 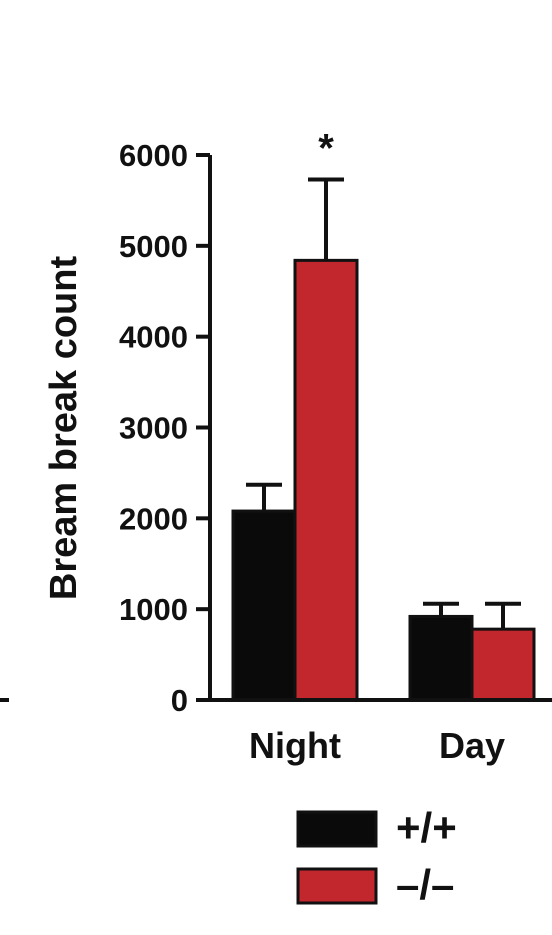 What do you see at coordinates (425, 884) in the screenshot?
I see `legend-label-series-1: –/–` at bounding box center [425, 884].